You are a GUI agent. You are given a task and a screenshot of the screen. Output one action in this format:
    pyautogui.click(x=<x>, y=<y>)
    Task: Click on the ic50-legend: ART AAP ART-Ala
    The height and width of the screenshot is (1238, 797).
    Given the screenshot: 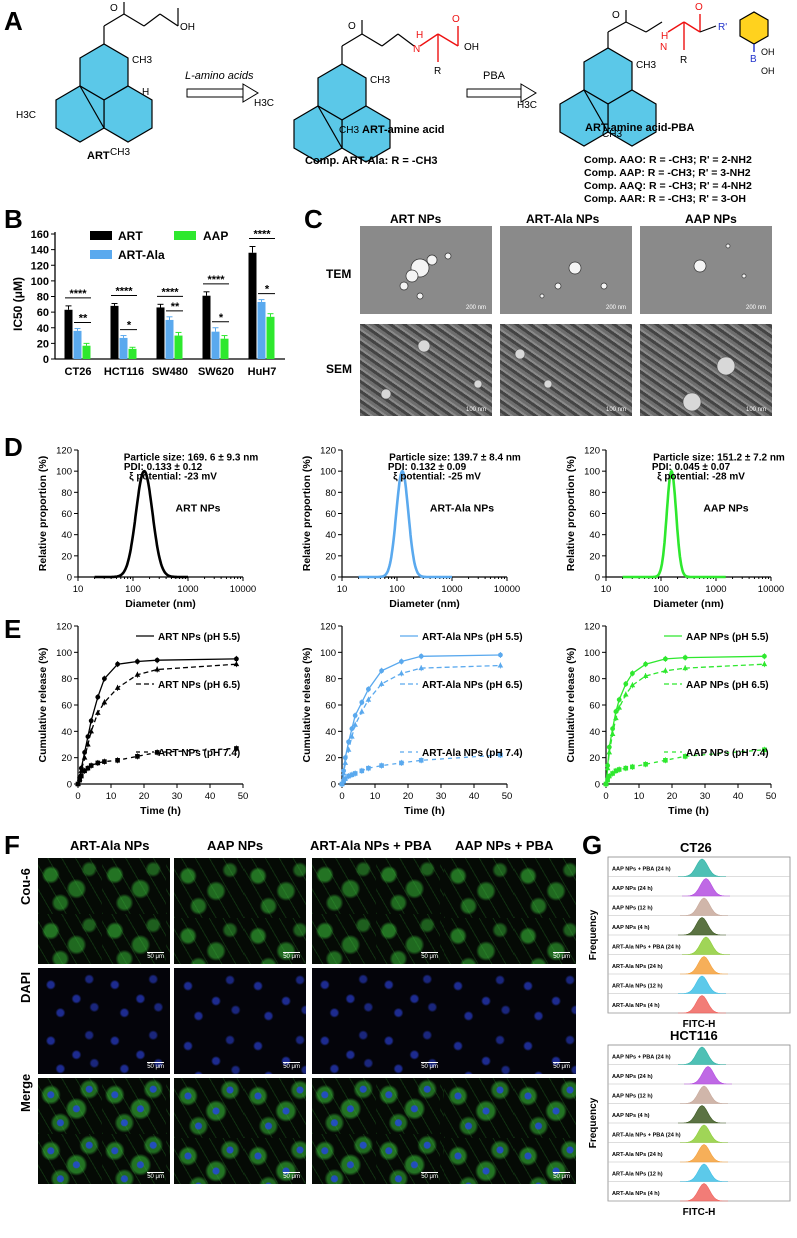 What is the action you would take?
    pyautogui.click(x=159, y=245)
    